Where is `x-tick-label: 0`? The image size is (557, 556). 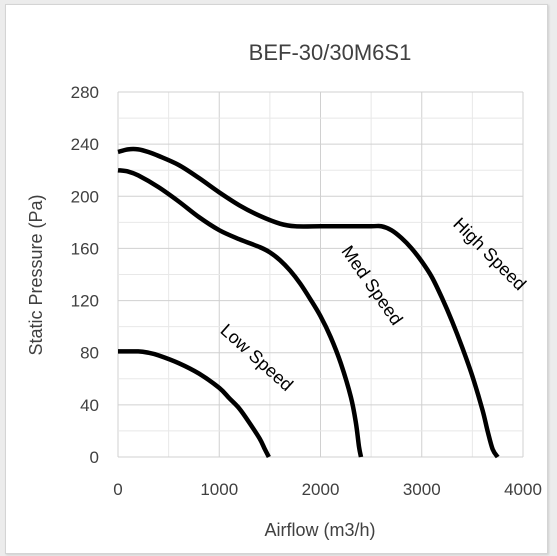
x-tick-label: 0 is located at coordinates (117, 489).